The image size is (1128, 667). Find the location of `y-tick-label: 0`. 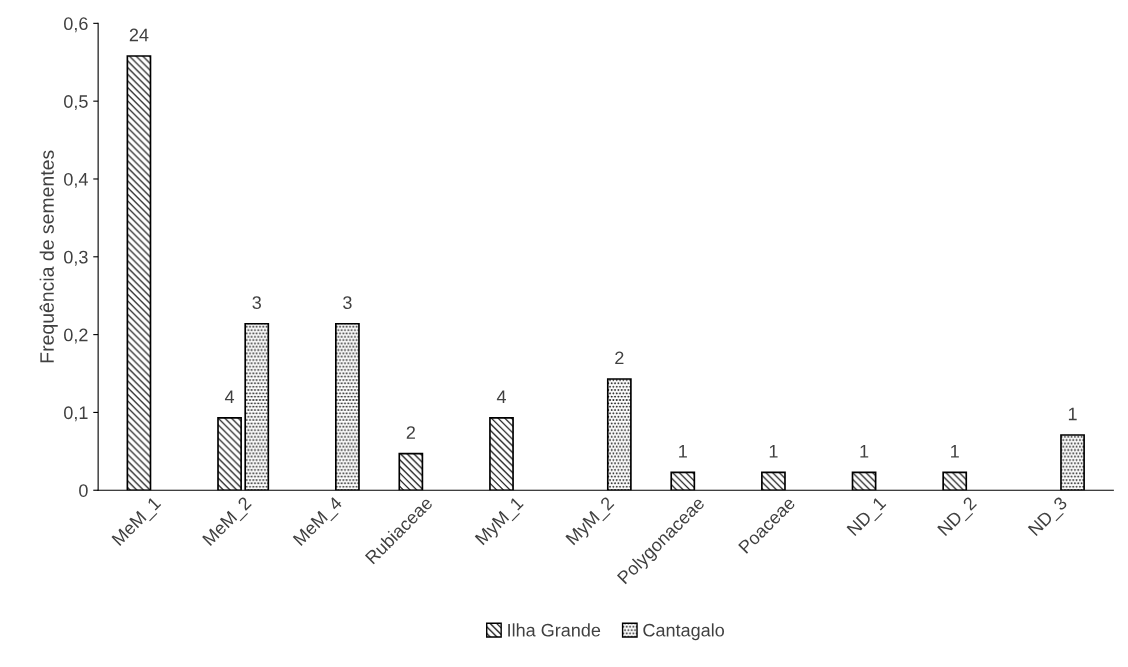

y-tick-label: 0 is located at coordinates (83, 490).